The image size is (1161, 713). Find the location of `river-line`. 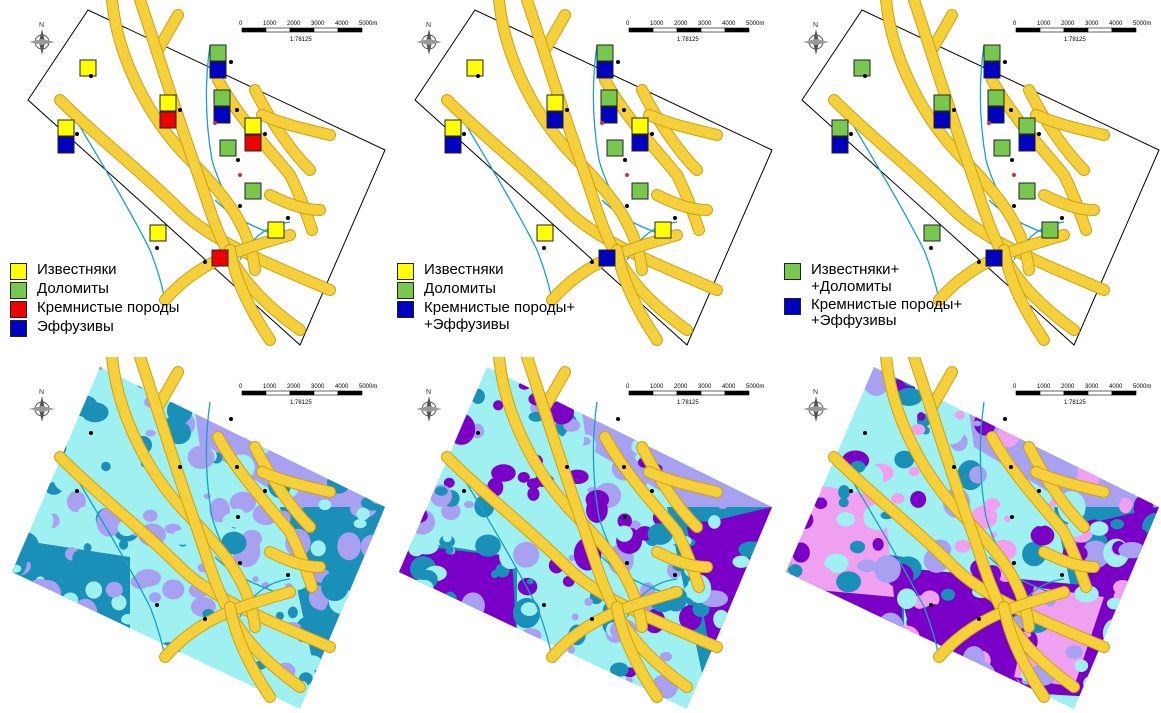

river-line is located at coordinates (504, 205).